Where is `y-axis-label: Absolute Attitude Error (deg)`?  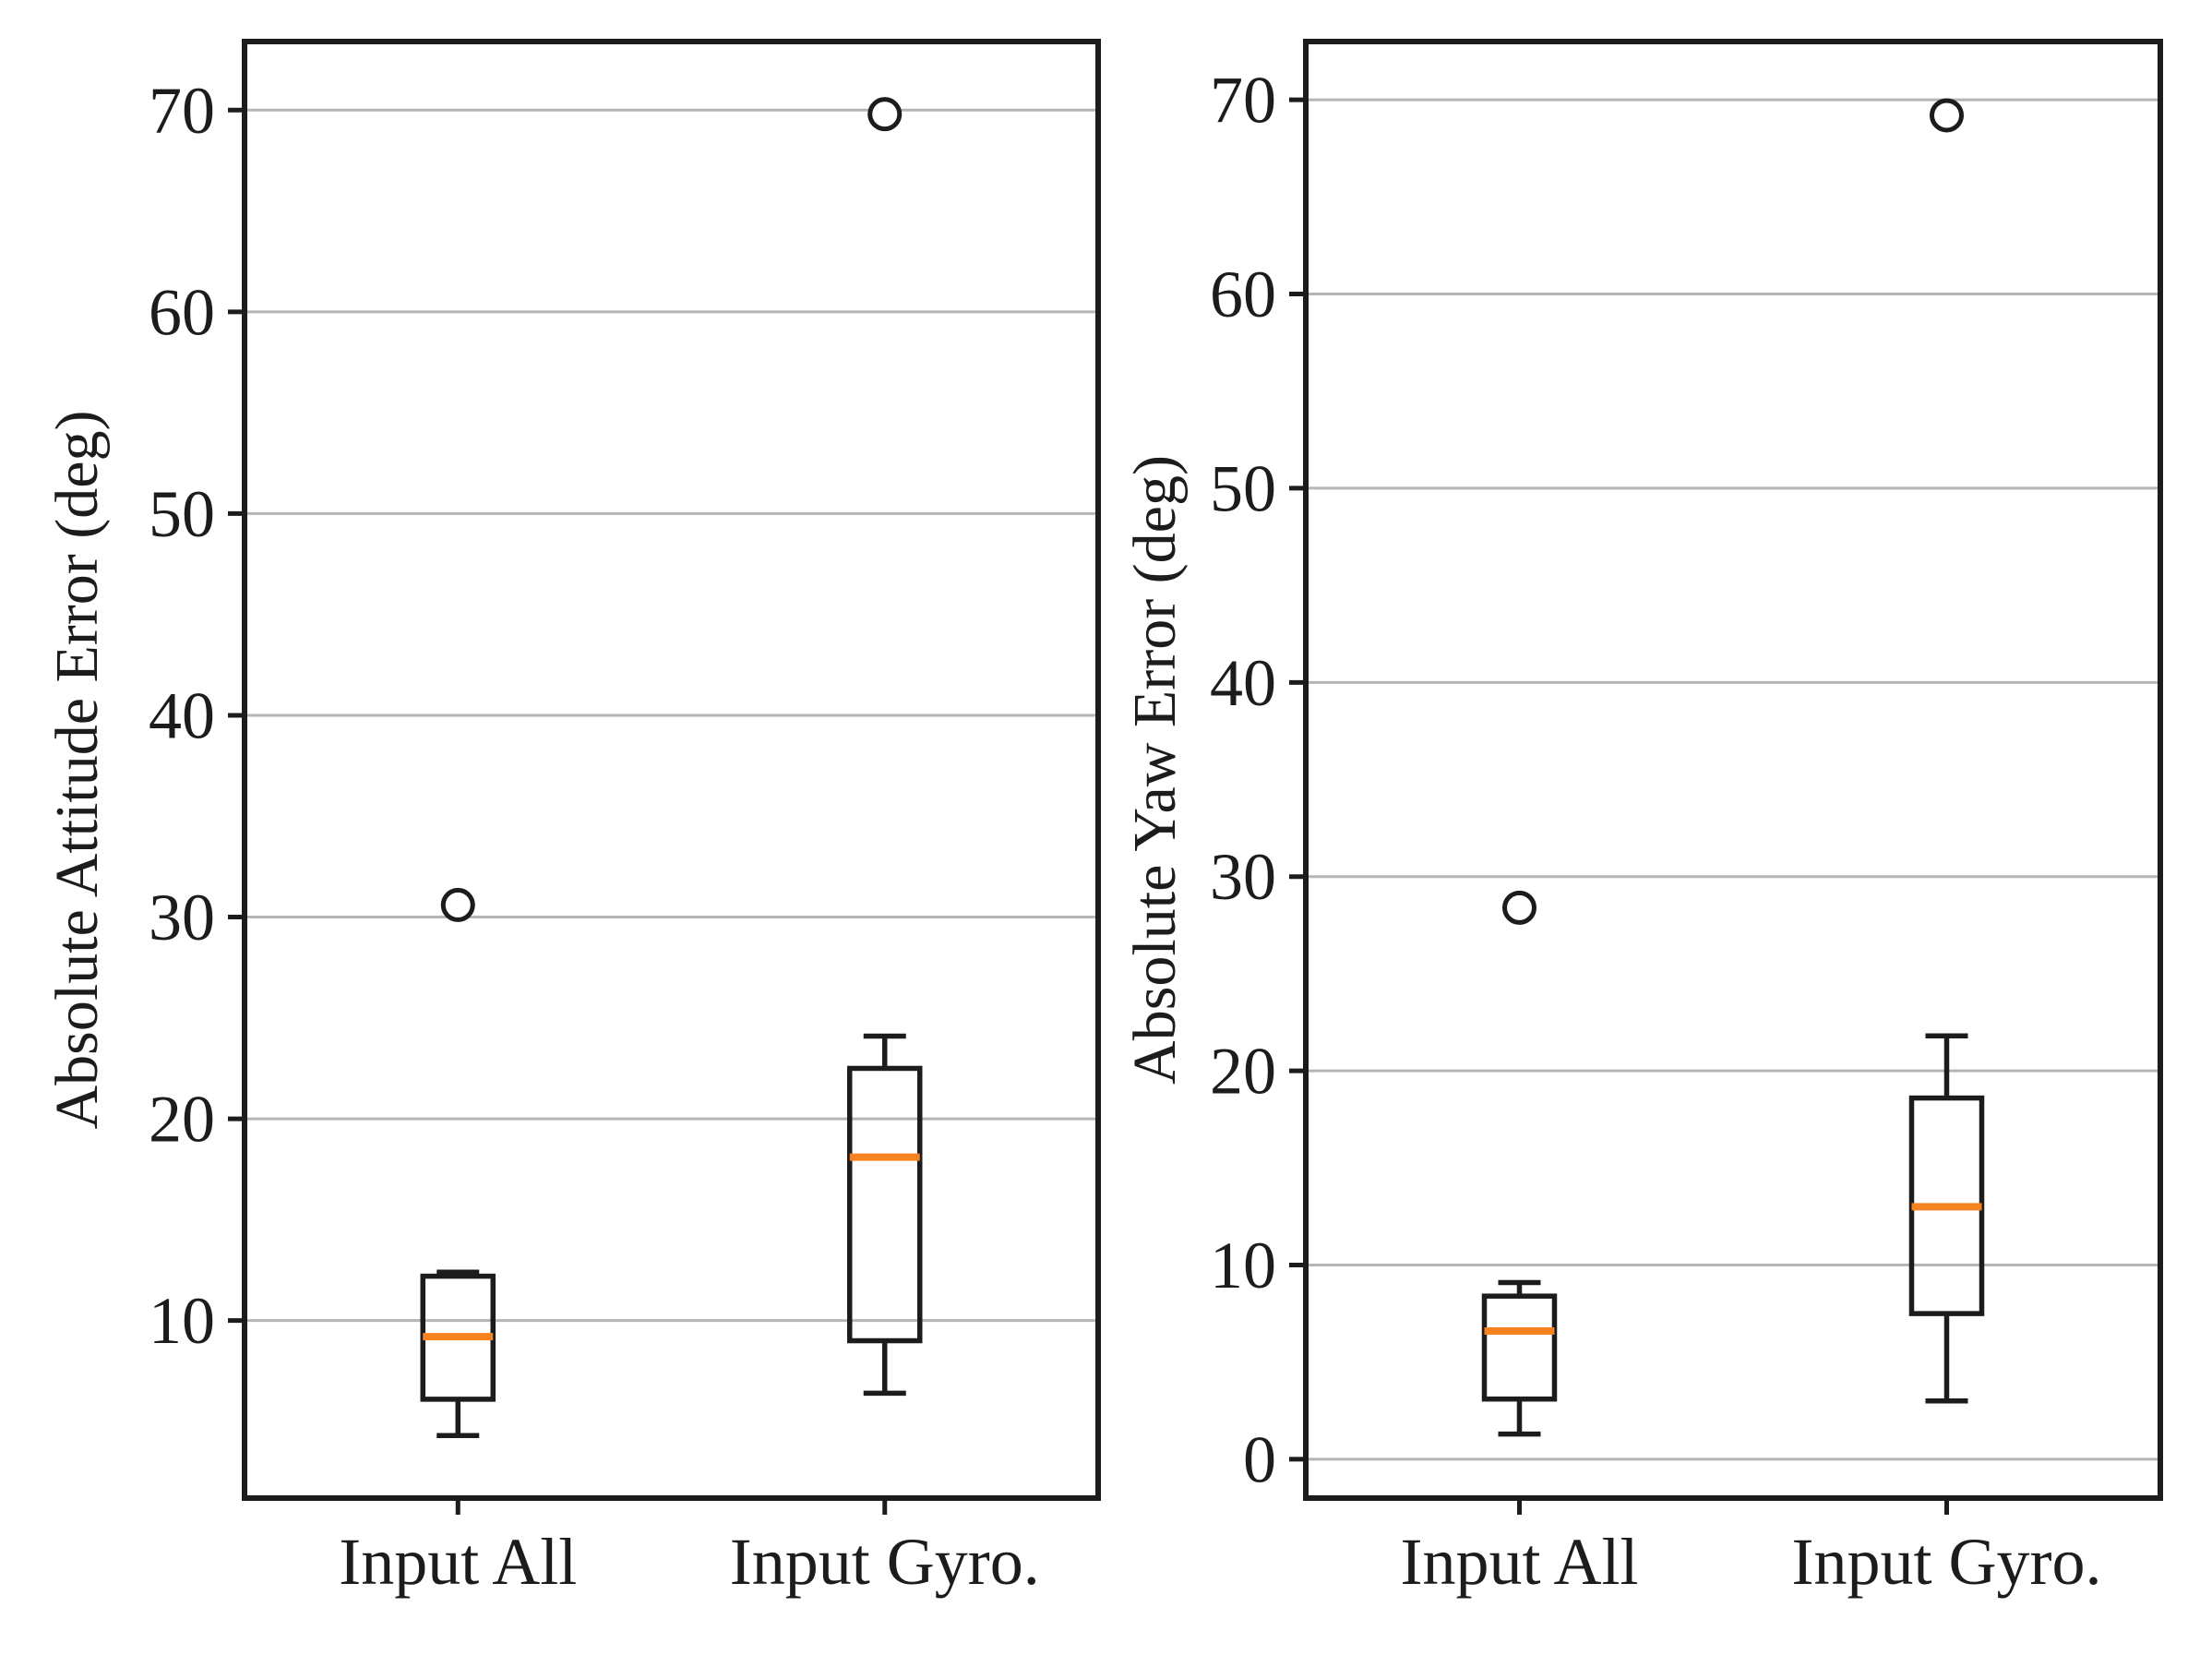 y-axis-label: Absolute Attitude Error (deg) is located at coordinates (77, 771).